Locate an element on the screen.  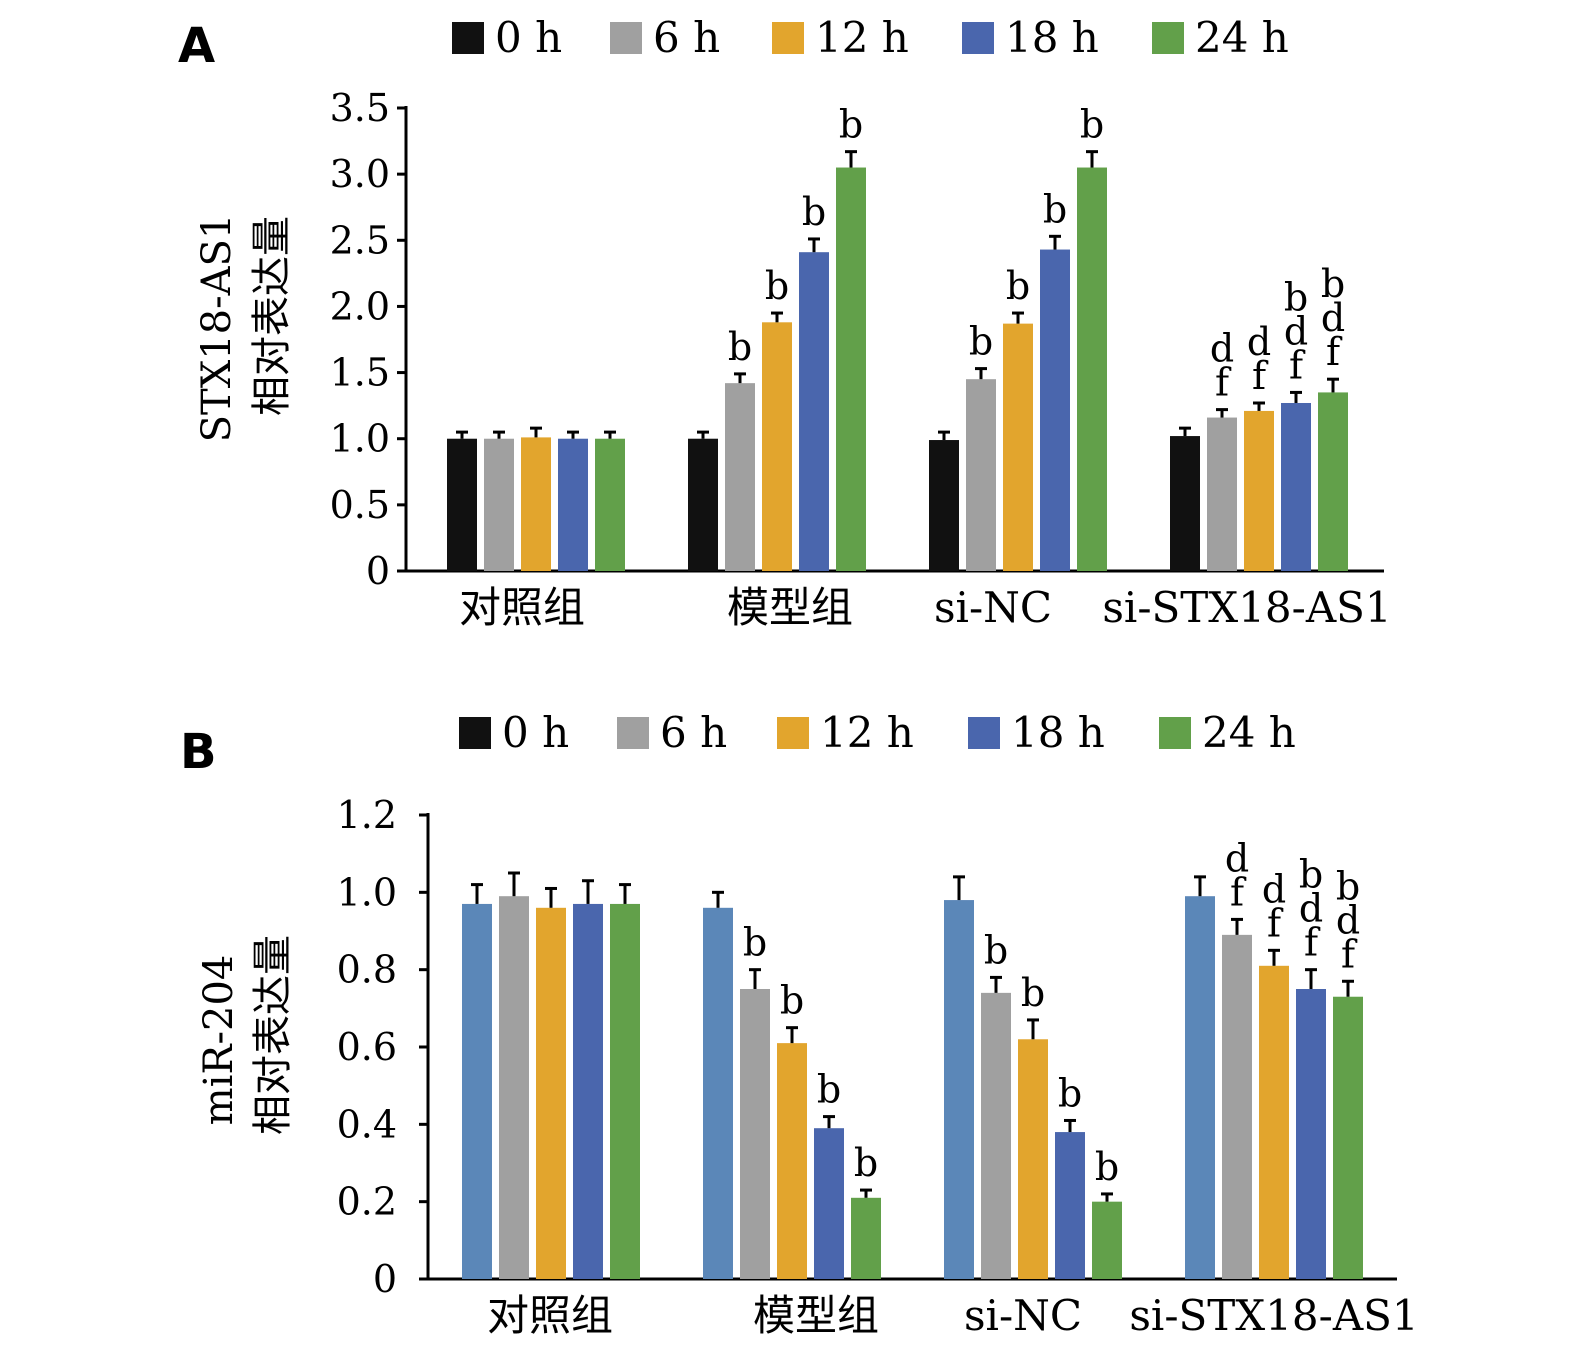
y-tick-label: 1.2 is located at coordinates (367, 815).